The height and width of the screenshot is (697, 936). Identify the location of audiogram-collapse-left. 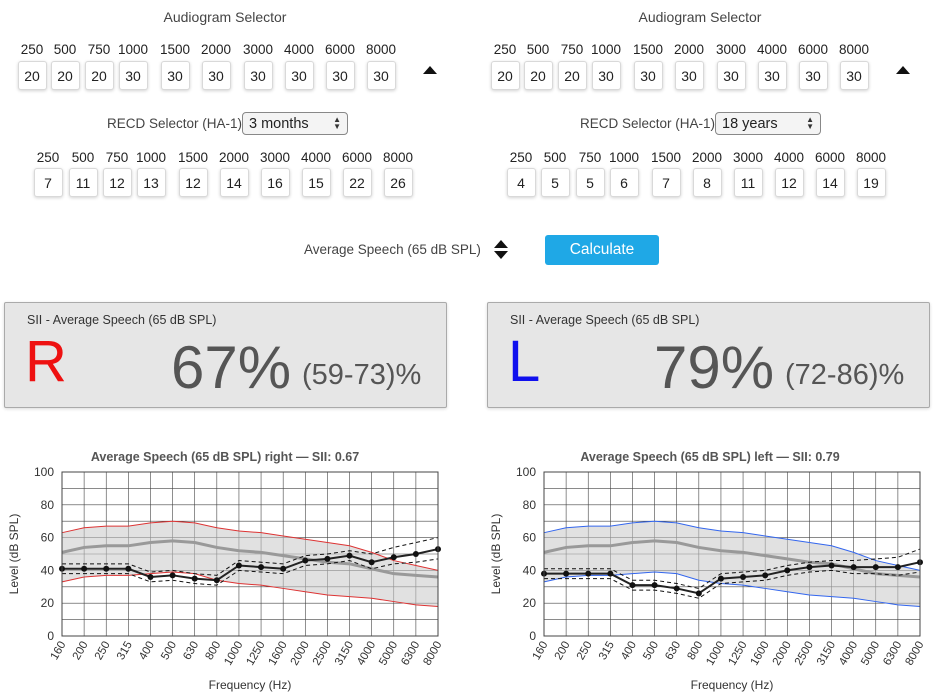
(903, 70).